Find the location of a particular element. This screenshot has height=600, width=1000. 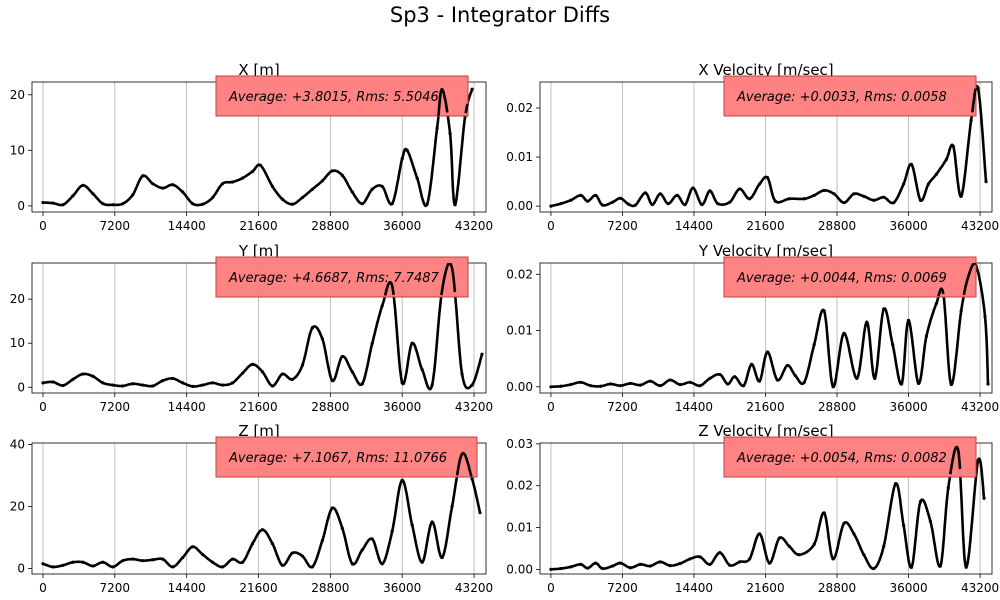

x-tick-label: 36000 is located at coordinates (402, 407).